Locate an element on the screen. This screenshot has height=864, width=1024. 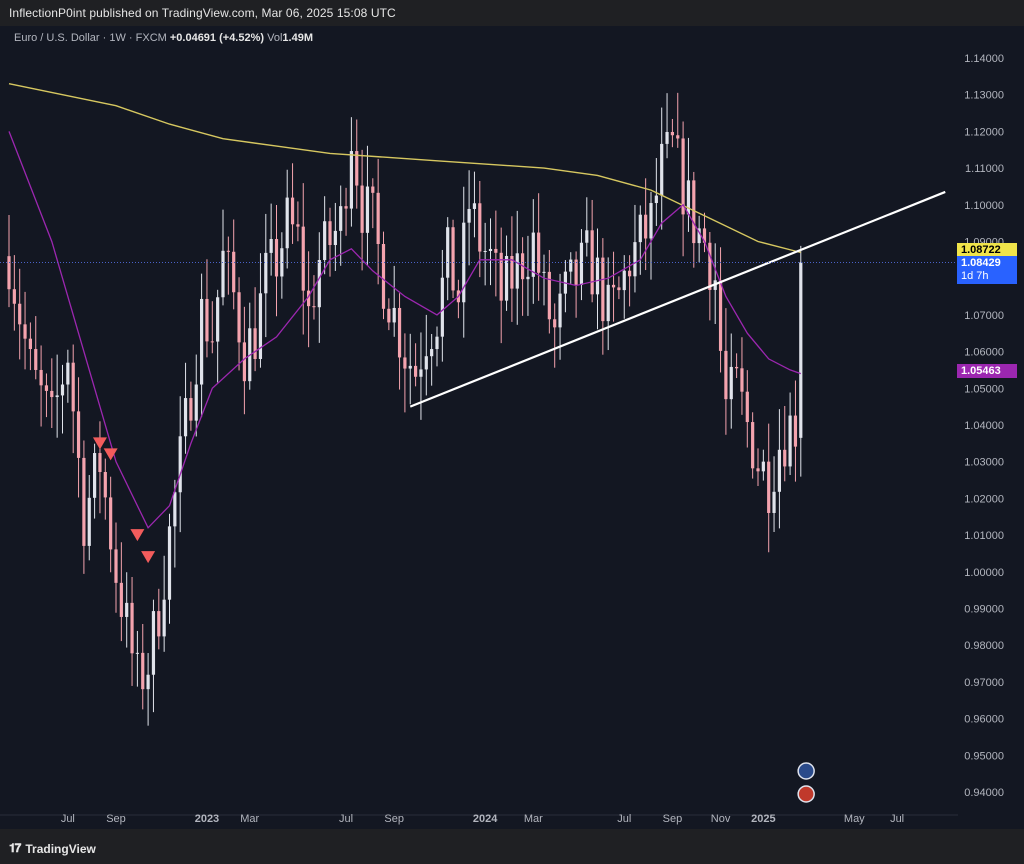
volume-value: 1.49M is located at coordinates (297, 38).